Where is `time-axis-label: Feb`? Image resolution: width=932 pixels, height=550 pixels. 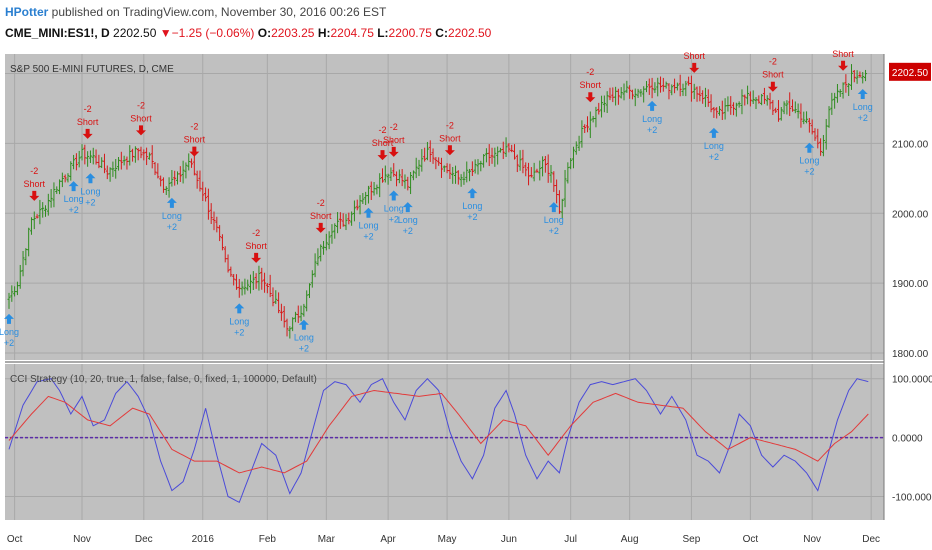
time-axis-label: Feb is located at coordinates (268, 539).